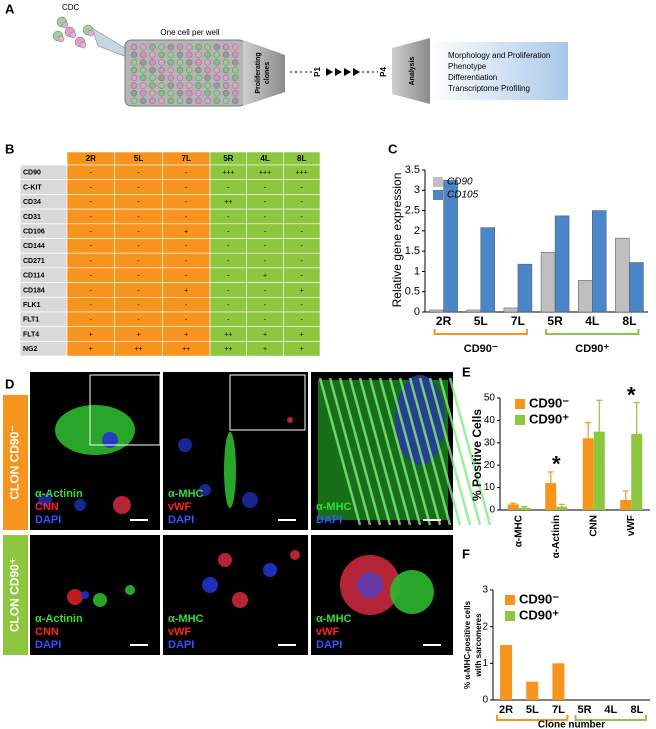 This screenshot has width=656, height=729. Describe the element at coordinates (485, 663) in the screenshot. I see `y-tick-label: 1` at that location.